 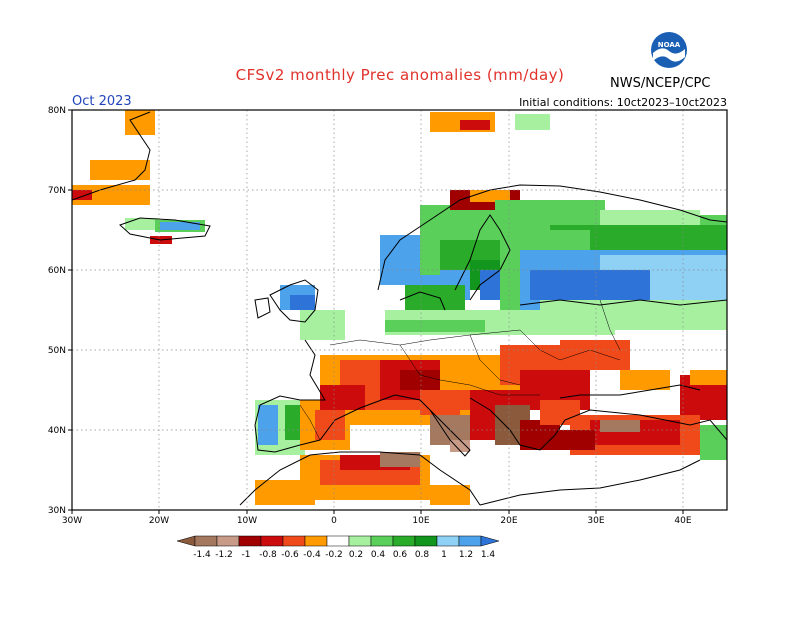 I want to click on colorbar-arrow-left, so click(x=186, y=541).